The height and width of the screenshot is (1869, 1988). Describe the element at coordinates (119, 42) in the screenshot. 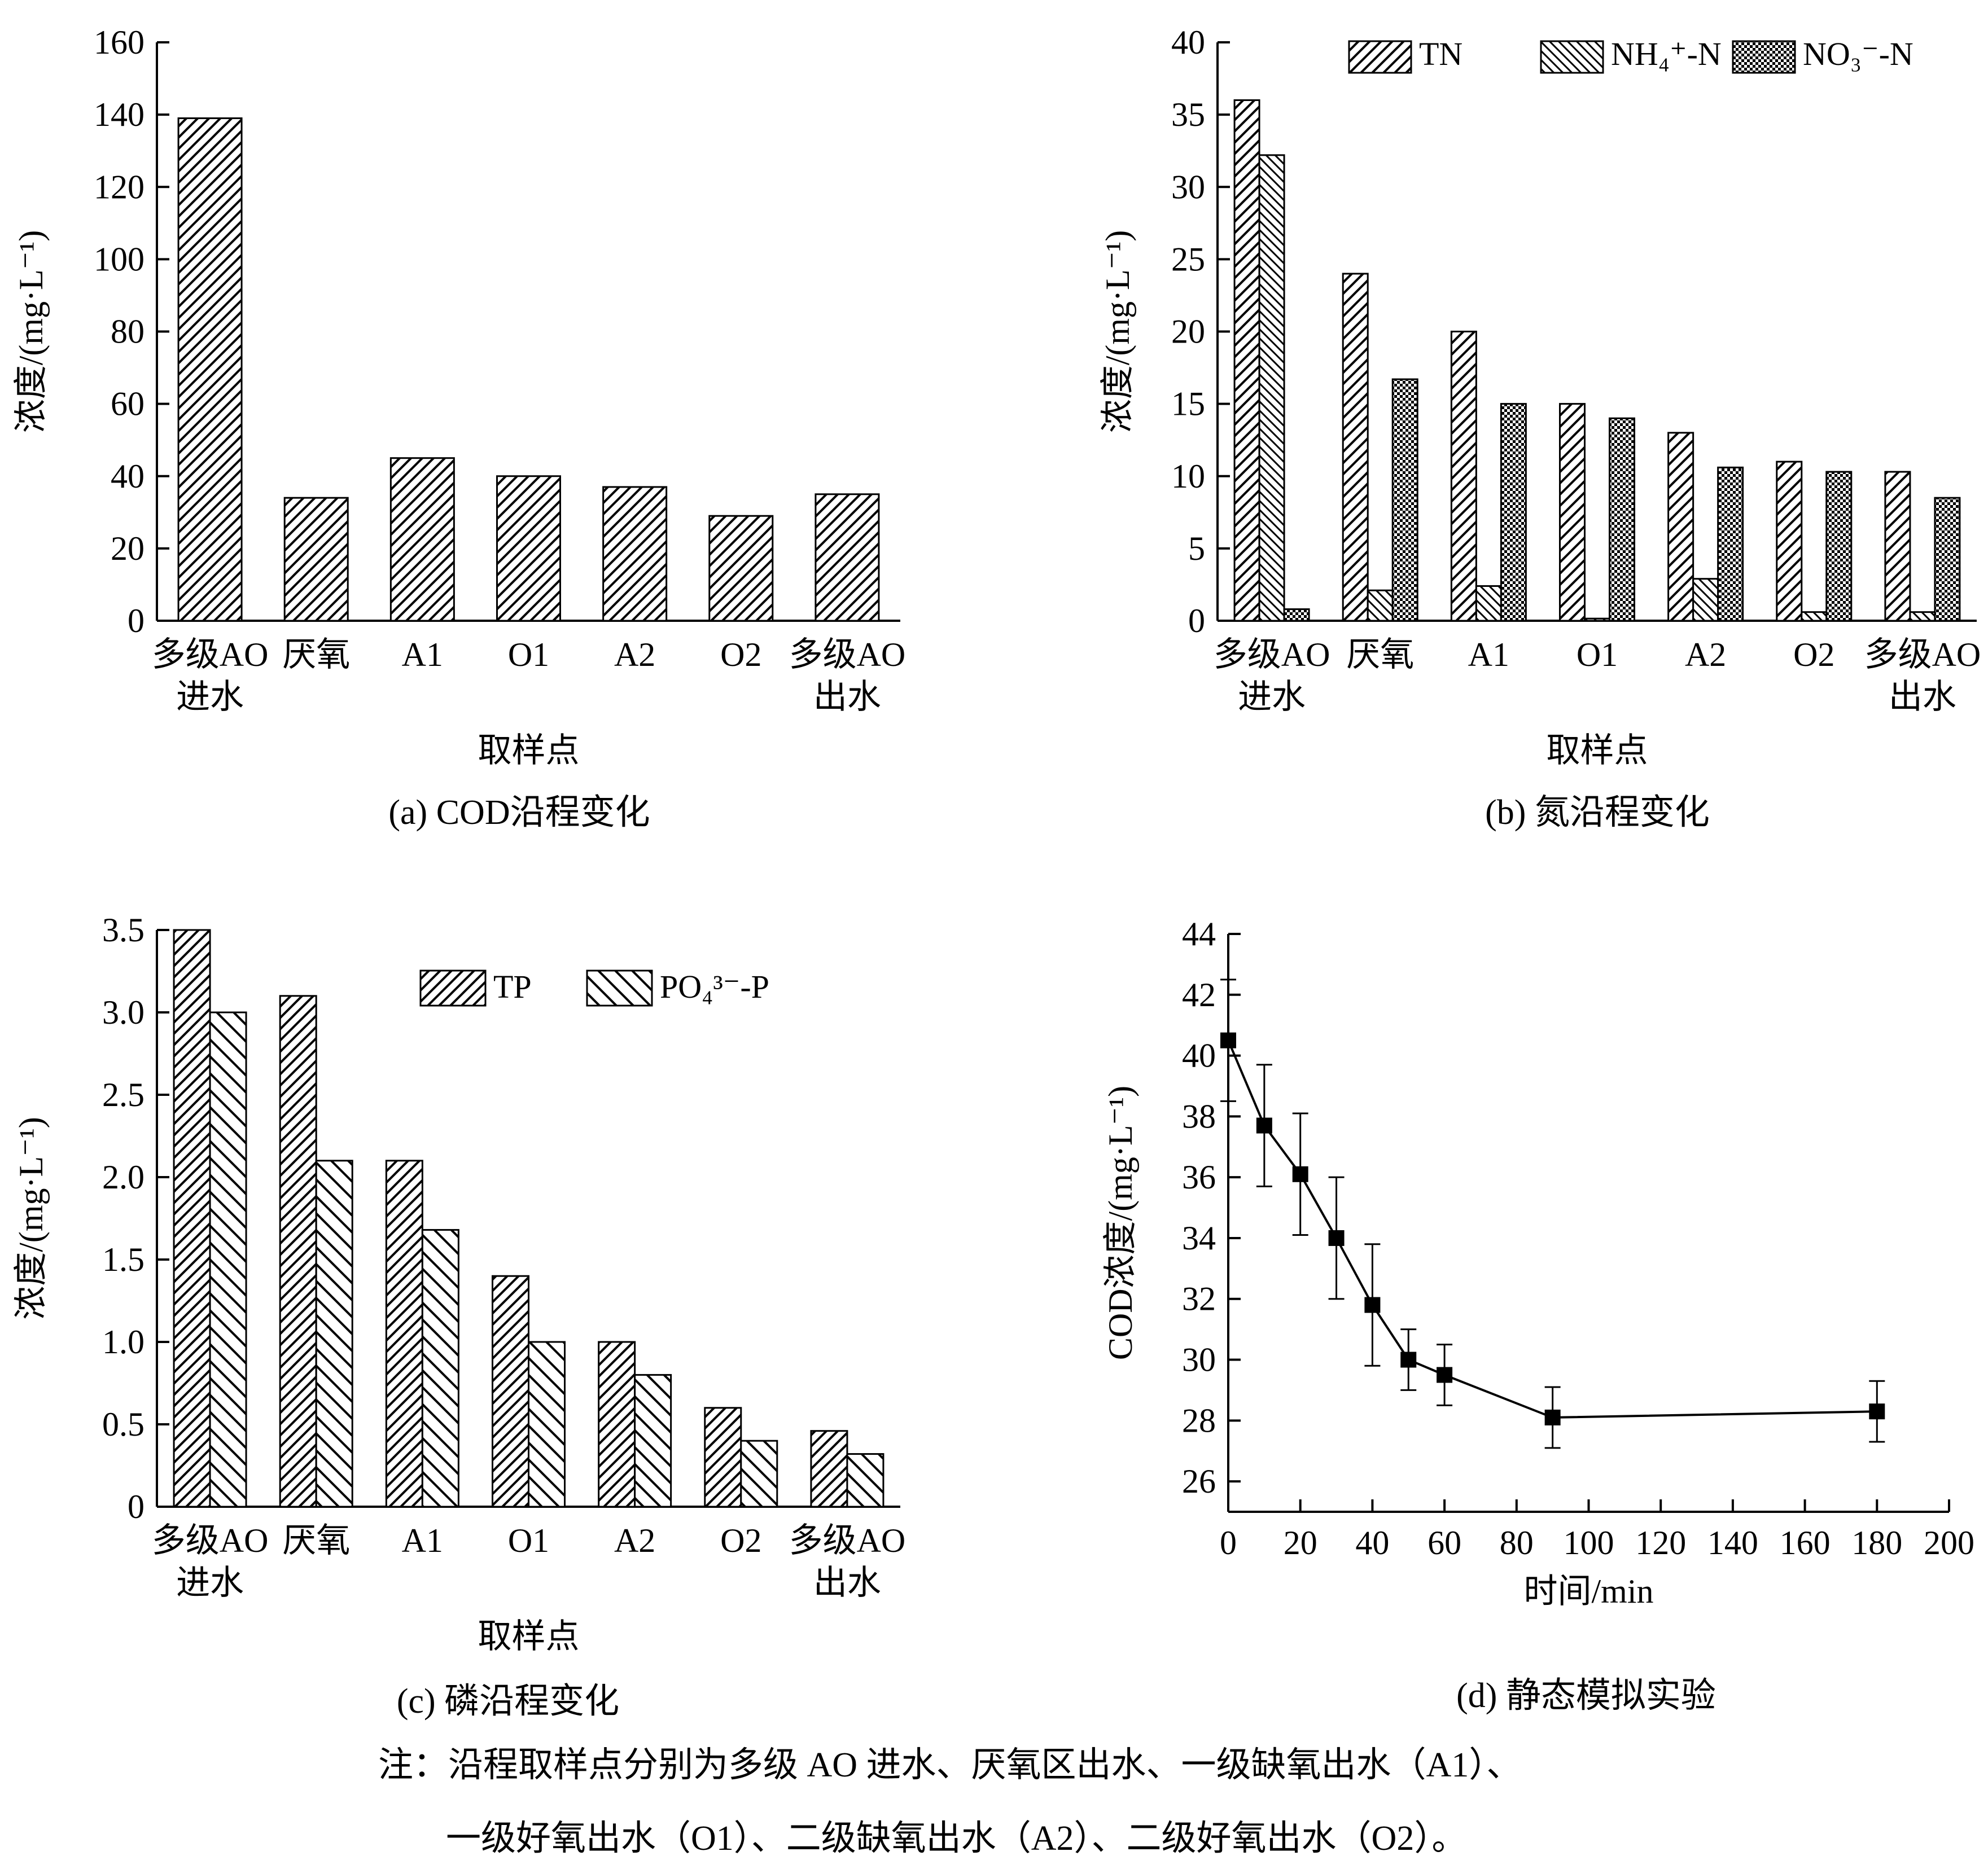

I see `y-tick-label: 160` at that location.